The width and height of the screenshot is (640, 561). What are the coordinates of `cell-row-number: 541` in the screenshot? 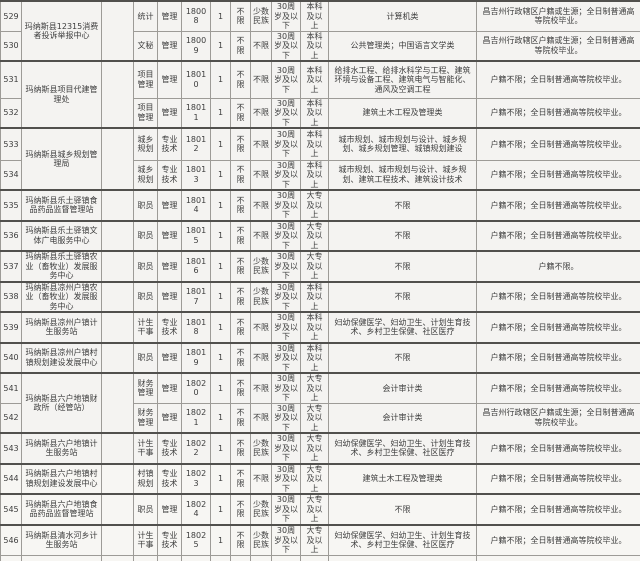 It's located at (11, 388).